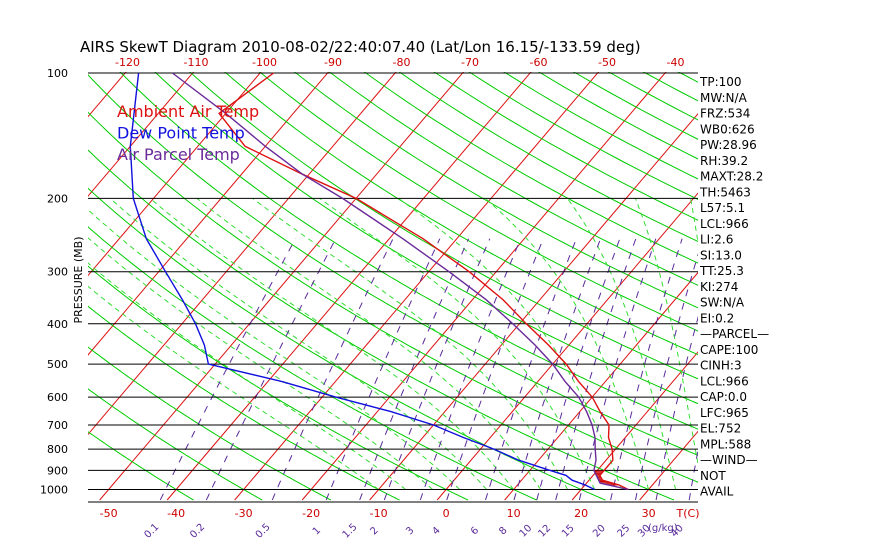 The height and width of the screenshot is (560, 870). I want to click on pressure-tick-label: 200, so click(57, 198).